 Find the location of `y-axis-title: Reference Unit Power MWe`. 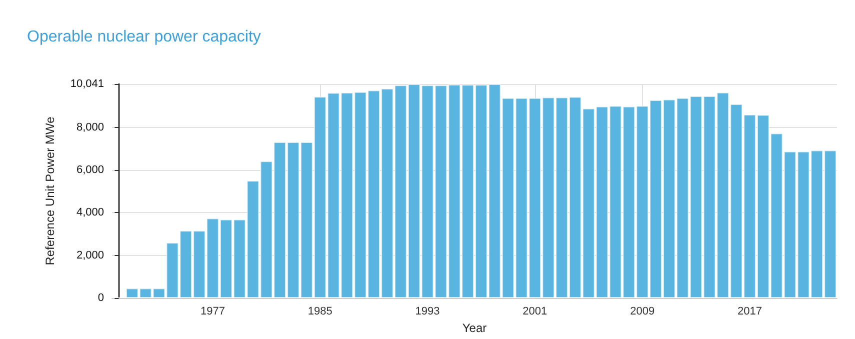

y-axis-title: Reference Unit Power MWe is located at coordinates (50, 191).